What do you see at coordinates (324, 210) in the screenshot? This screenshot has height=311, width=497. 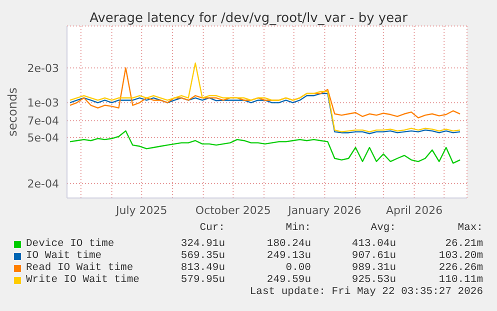 I see `x-tick-label: January 2026` at bounding box center [324, 210].